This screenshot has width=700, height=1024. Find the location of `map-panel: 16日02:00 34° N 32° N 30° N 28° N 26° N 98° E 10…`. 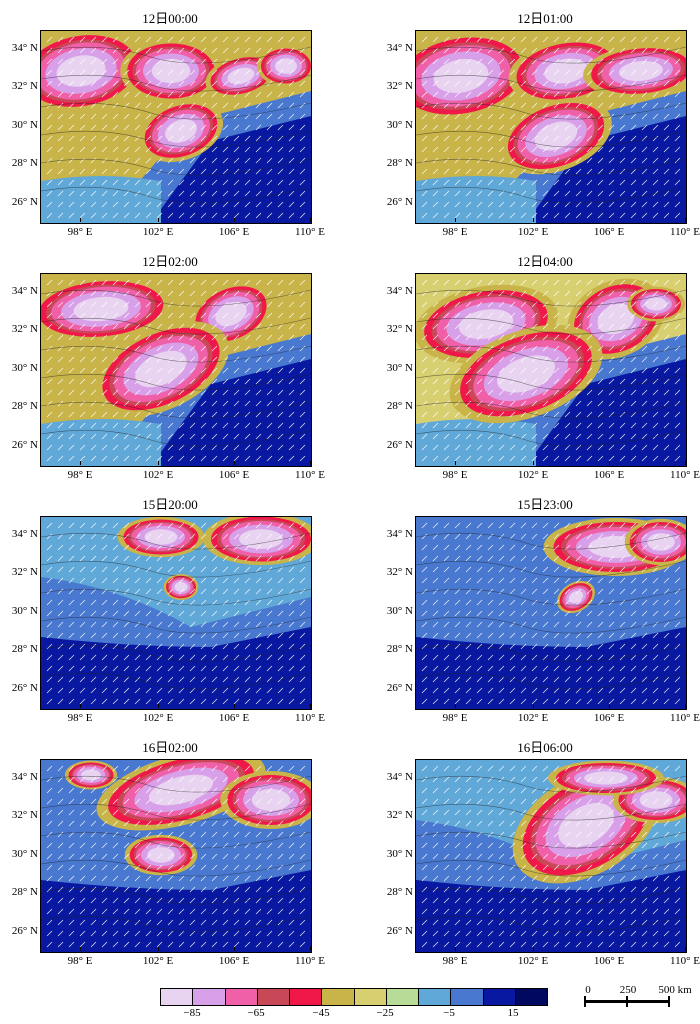

map-panel: 16日02:00 34° N 32° N 30° N 28° N 26° N 98° E 10… is located at coordinates (170, 856).